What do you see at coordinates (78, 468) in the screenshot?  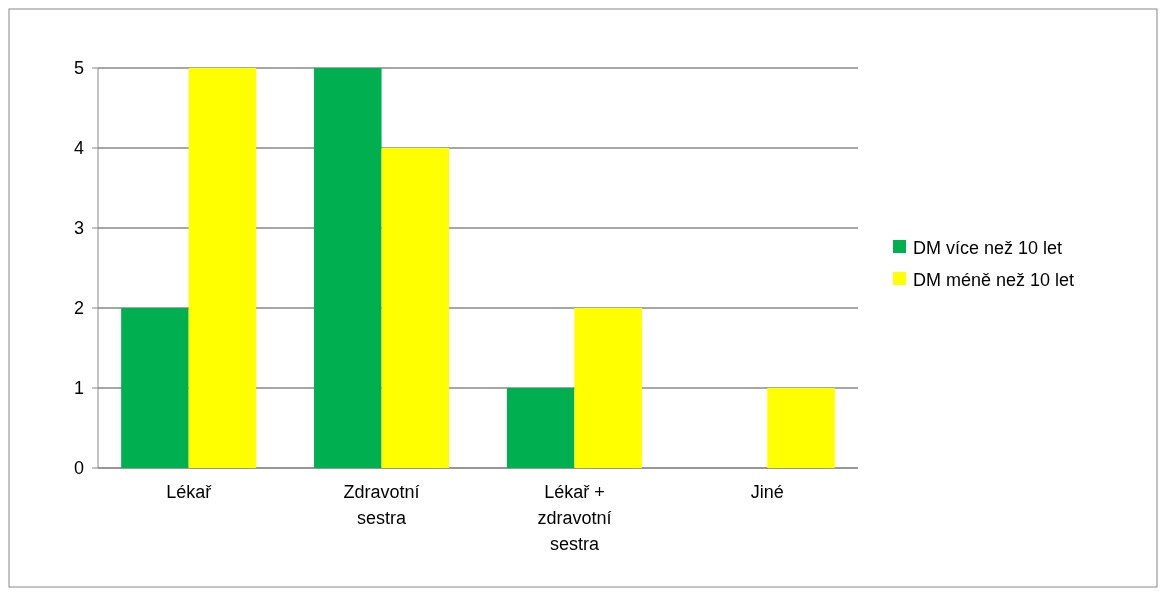 I see `y-tick-label: 0` at bounding box center [78, 468].